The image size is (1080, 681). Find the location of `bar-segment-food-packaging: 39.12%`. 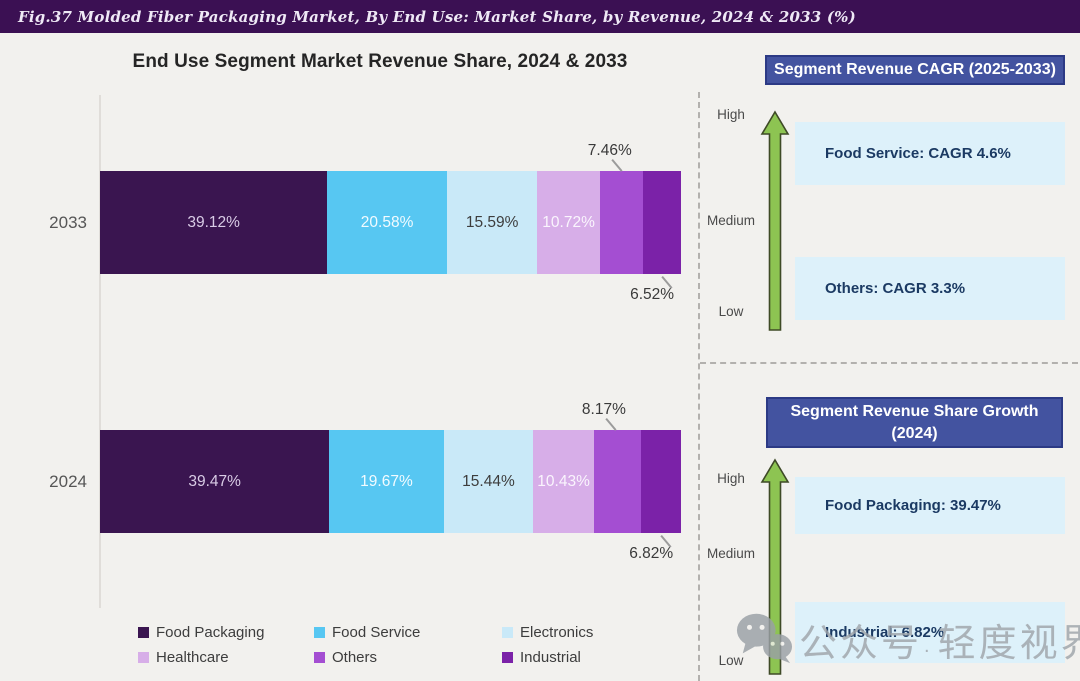

bar-segment-food-packaging: 39.12% is located at coordinates (214, 222).